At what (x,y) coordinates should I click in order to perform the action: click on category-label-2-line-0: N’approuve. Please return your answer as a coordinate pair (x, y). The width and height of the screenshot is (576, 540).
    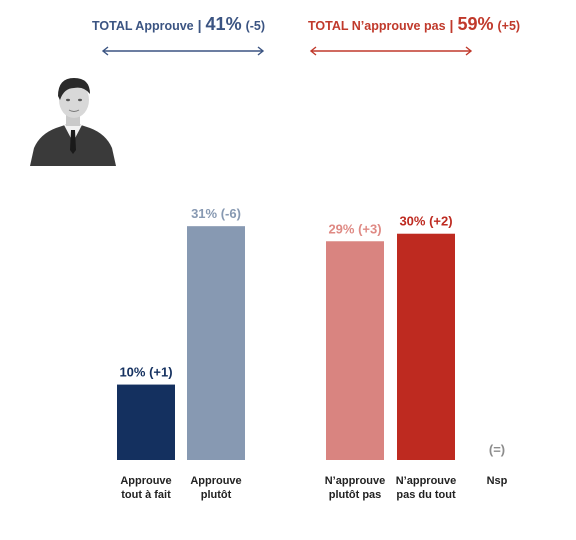
    Looking at the image, I should click on (355, 481).